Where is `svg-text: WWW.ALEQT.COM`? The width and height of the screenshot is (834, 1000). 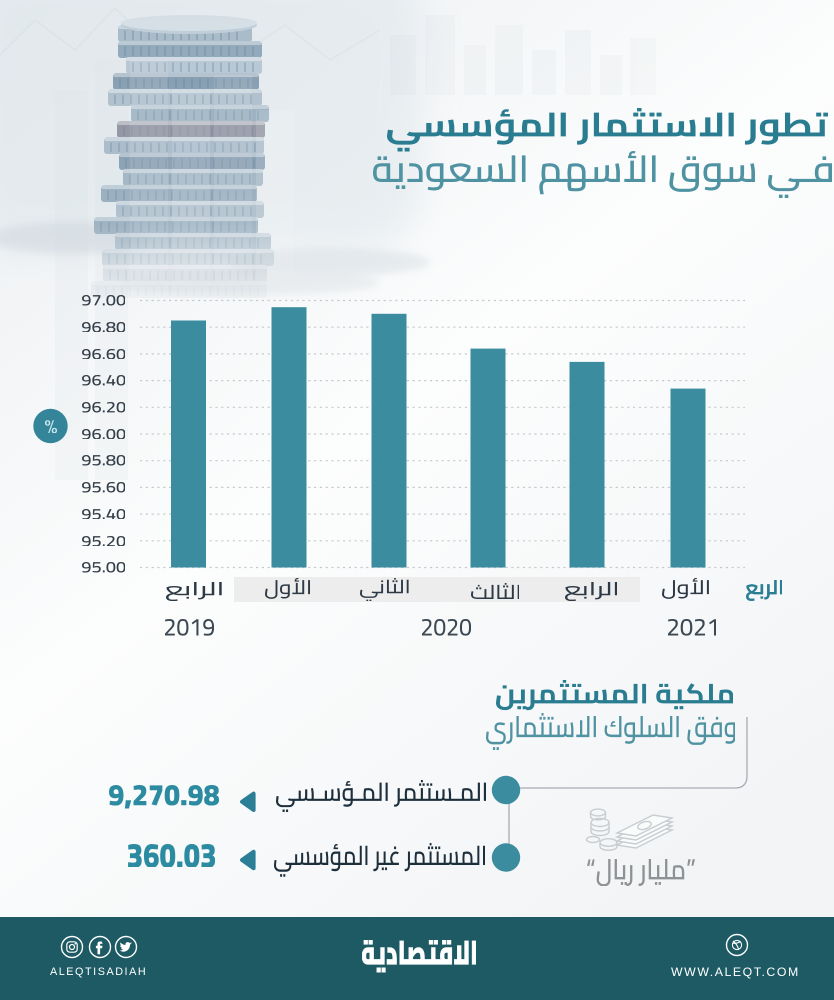
svg-text: WWW.ALEQT.COM is located at coordinates (735, 972).